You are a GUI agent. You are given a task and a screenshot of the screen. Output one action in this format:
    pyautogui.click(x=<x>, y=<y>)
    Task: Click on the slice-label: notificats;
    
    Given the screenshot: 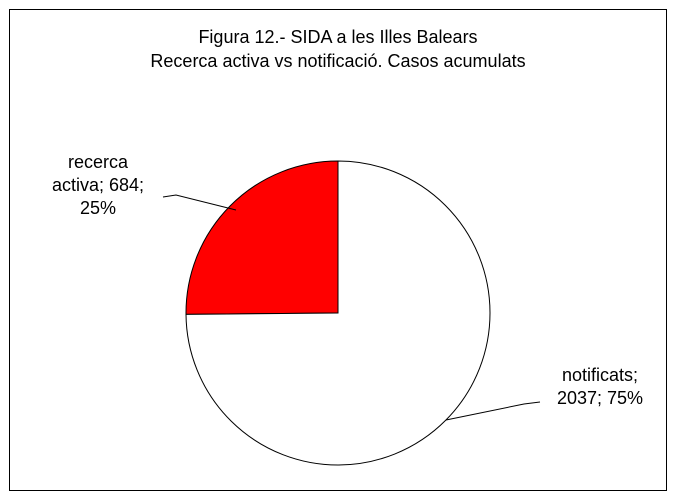 What is the action you would take?
    pyautogui.click(x=600, y=375)
    